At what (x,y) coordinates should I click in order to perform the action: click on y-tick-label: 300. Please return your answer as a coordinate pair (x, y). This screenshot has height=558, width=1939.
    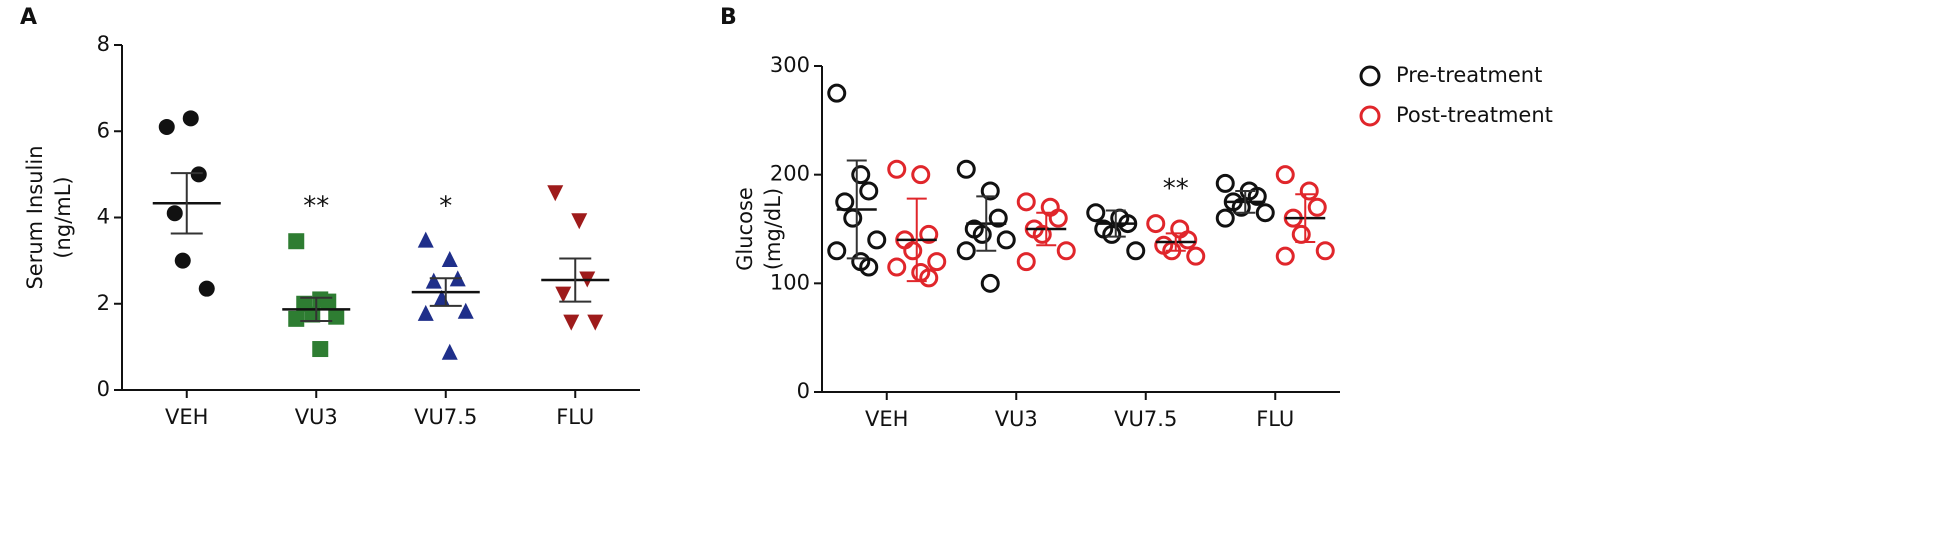
    Looking at the image, I should click on (790, 65).